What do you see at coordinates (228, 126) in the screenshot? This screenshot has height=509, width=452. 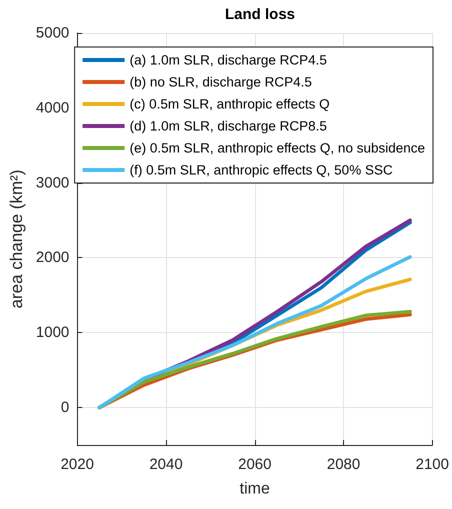 I see `legend-label: (d) 1.0m SLR, discharge RCP8.5` at bounding box center [228, 126].